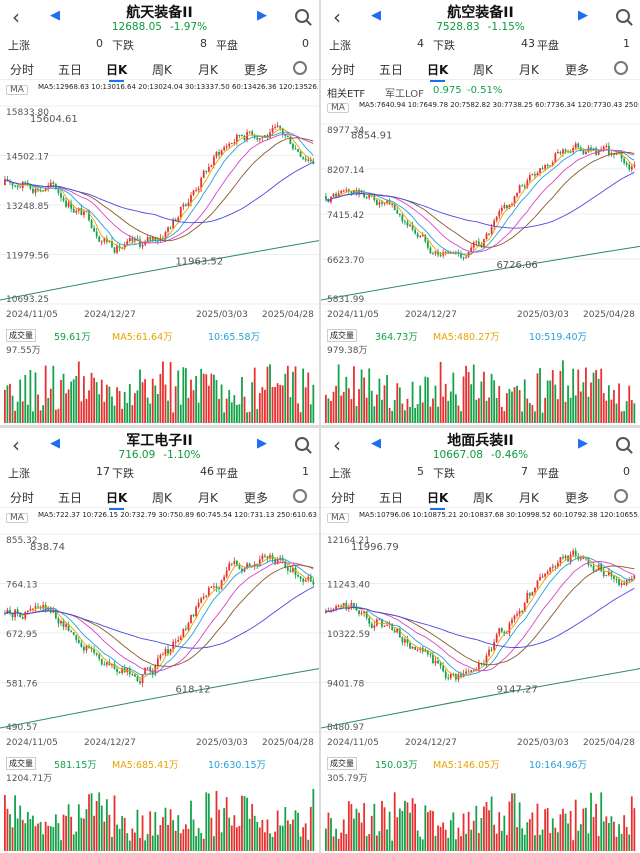 This screenshot has height=853, width=640. What do you see at coordinates (396, 765) in the screenshot?
I see `volume-value: 150.03万` at bounding box center [396, 765].